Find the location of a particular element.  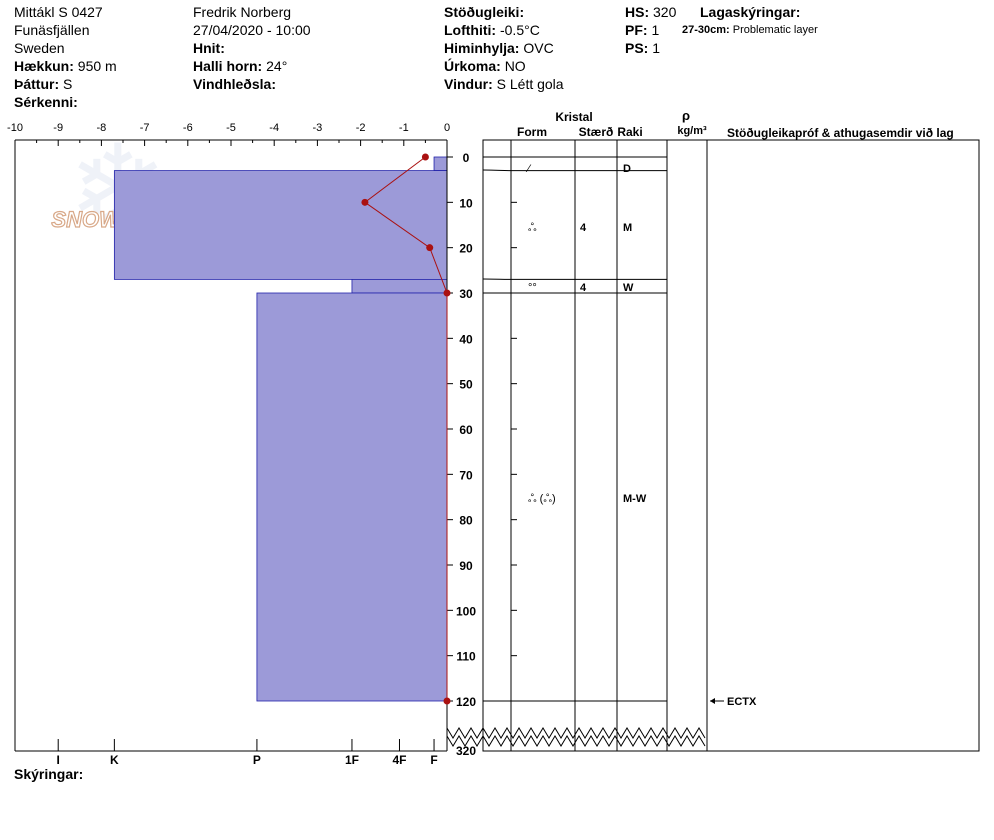

temperature-tick-label: -4 is located at coordinates (274, 128).